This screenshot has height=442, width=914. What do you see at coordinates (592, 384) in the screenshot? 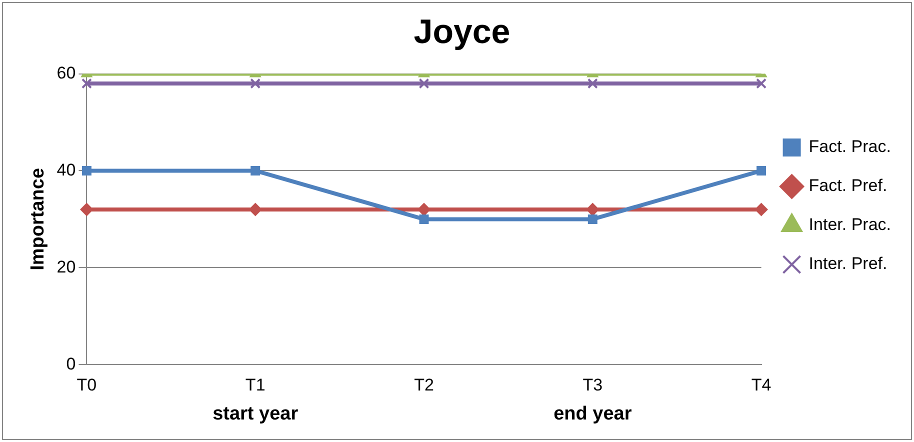
I see `x-tick-label: T3` at bounding box center [592, 384].